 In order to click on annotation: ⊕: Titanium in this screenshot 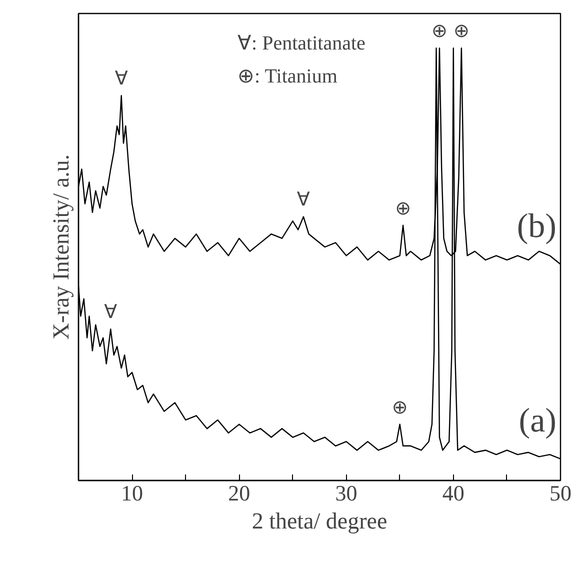, I will do `click(288, 77)`.